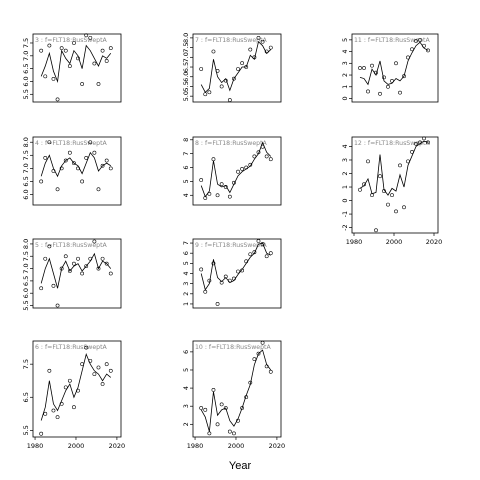 This screenshot has width=480, height=480. Describe the element at coordinates (236, 446) in the screenshot. I see `x-tick-label: 2000` at that location.